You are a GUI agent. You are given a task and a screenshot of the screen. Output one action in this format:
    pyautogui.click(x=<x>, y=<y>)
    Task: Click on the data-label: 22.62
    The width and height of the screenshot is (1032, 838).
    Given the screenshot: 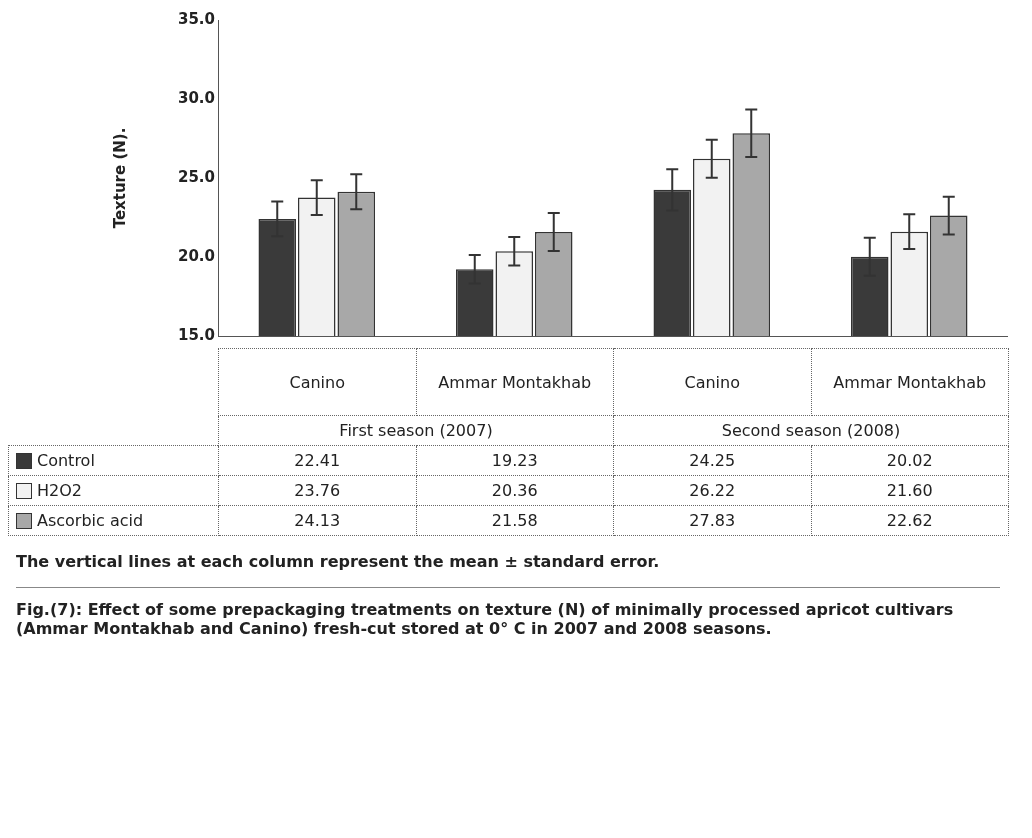 What is the action you would take?
    pyautogui.click(x=910, y=520)
    